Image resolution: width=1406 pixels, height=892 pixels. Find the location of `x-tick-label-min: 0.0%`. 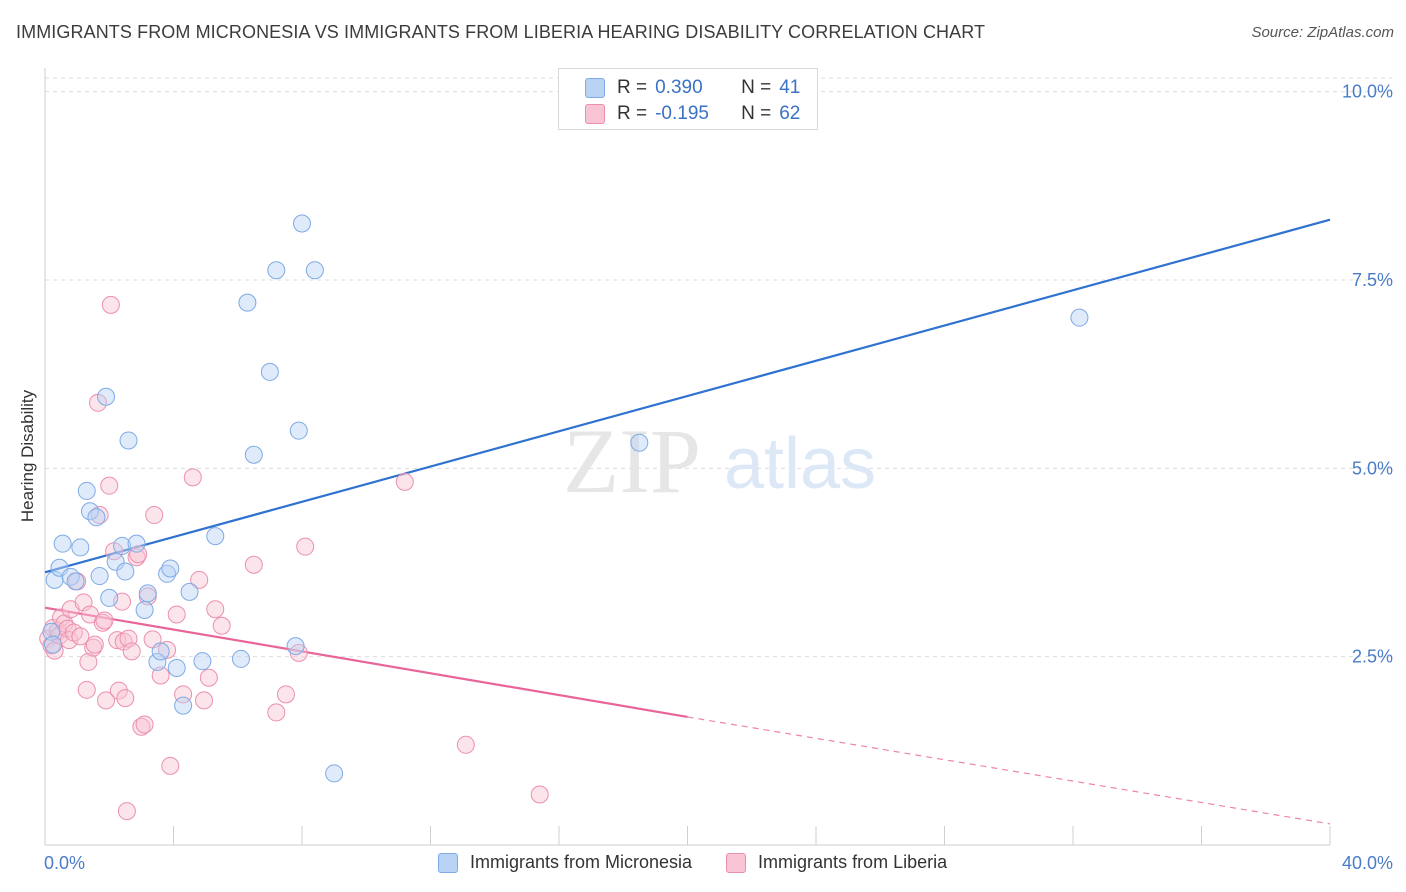

x-tick-label-min: 0.0% is located at coordinates (64, 863).